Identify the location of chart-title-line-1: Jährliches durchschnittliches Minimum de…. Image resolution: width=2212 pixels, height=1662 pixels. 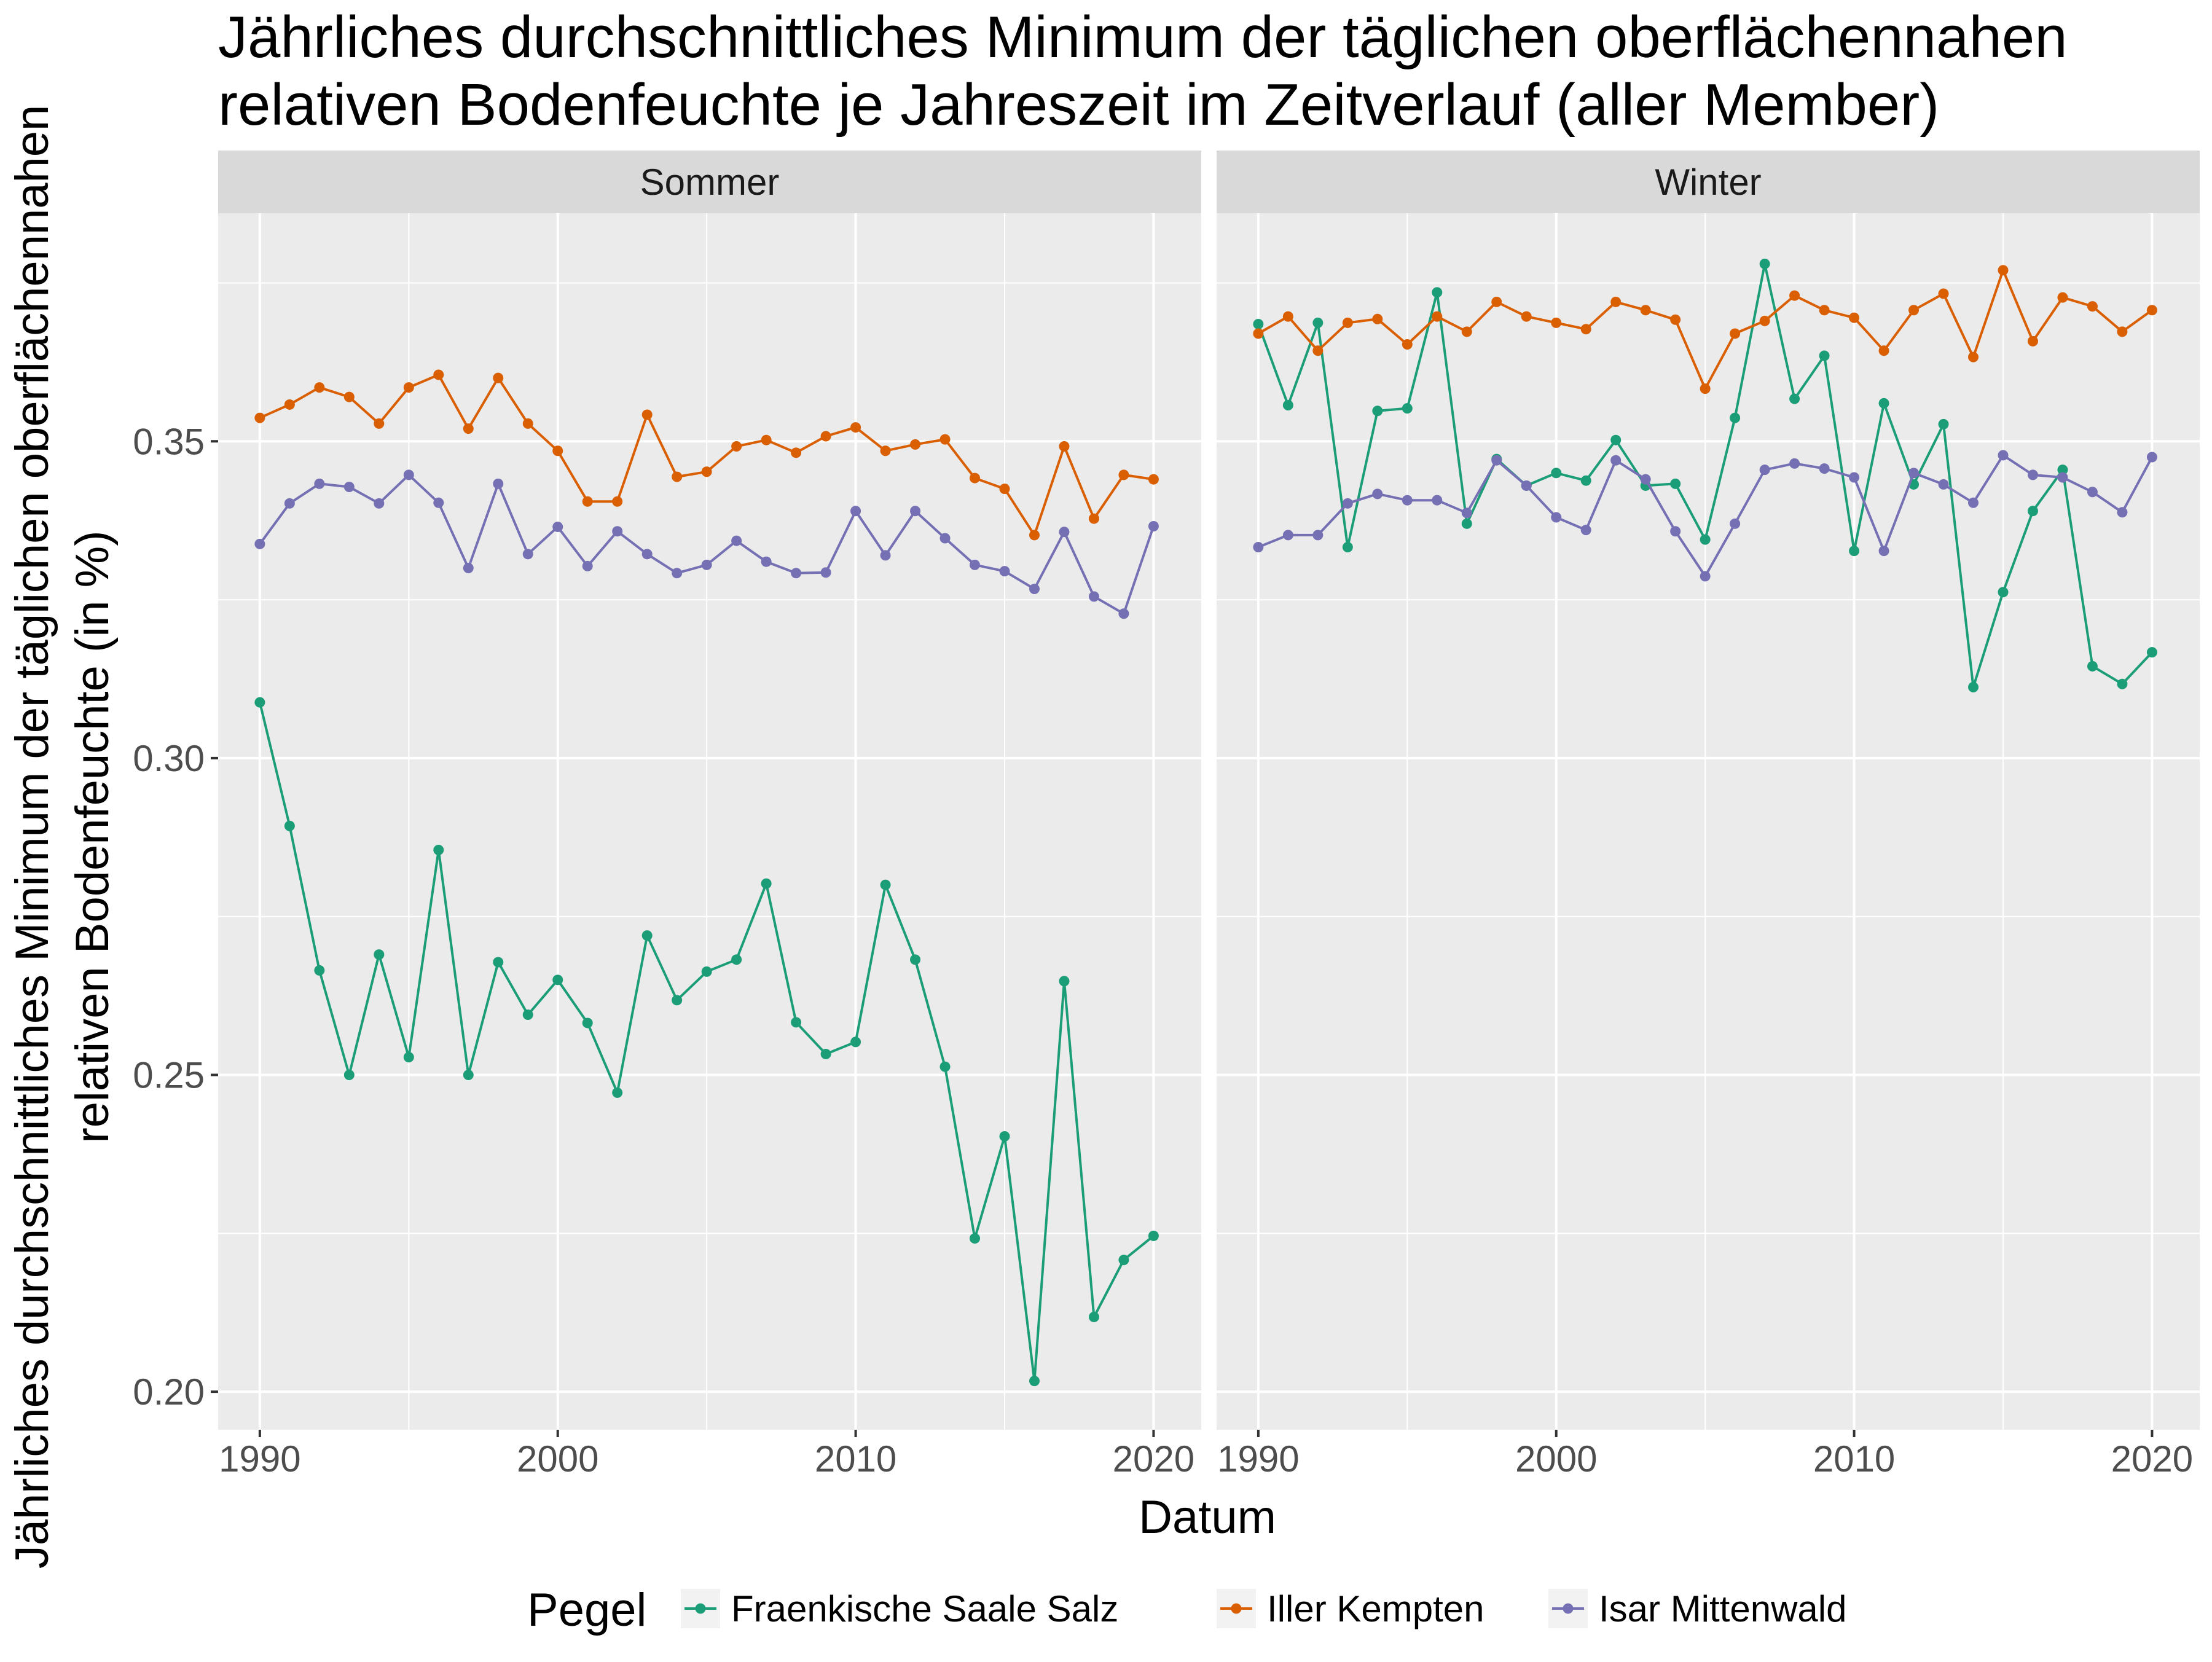
(1143, 37).